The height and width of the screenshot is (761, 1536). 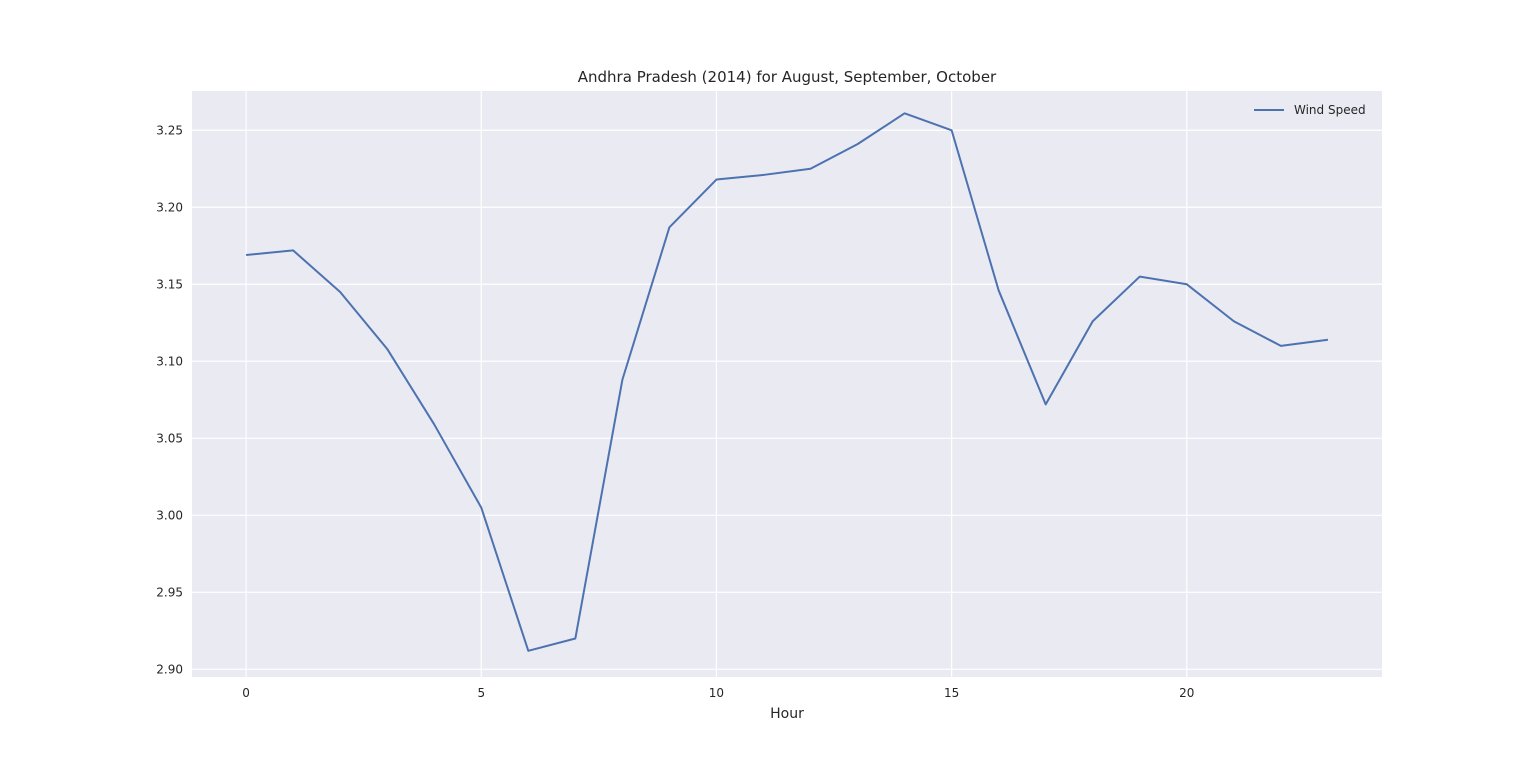 What do you see at coordinates (1330, 110) in the screenshot?
I see `legend-label-wind-speed: Wind Speed` at bounding box center [1330, 110].